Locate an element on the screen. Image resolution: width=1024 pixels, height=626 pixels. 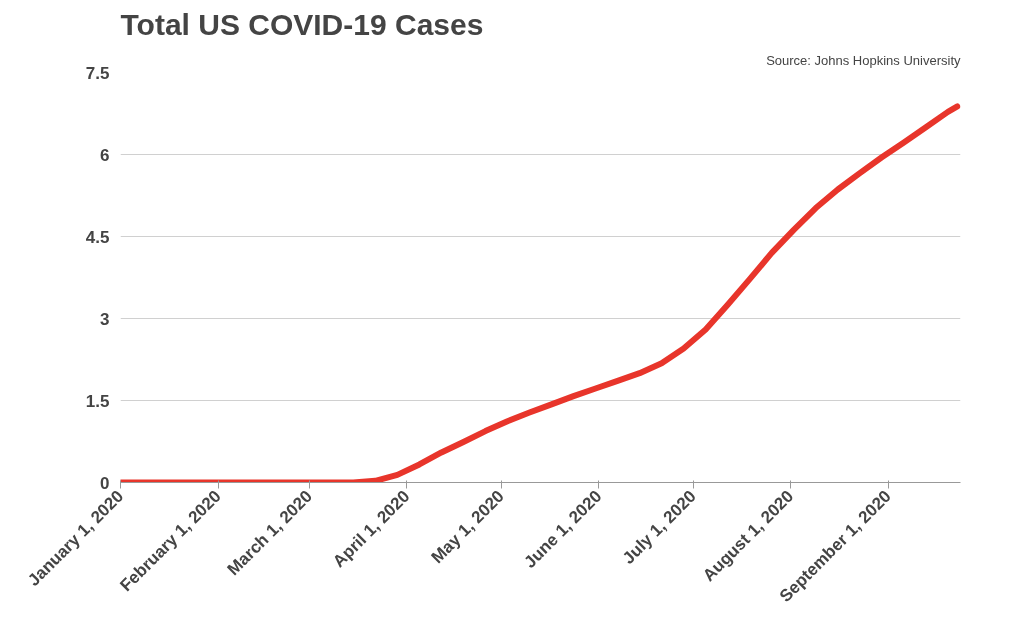
y-tick-label: 0 is located at coordinates (105, 483).